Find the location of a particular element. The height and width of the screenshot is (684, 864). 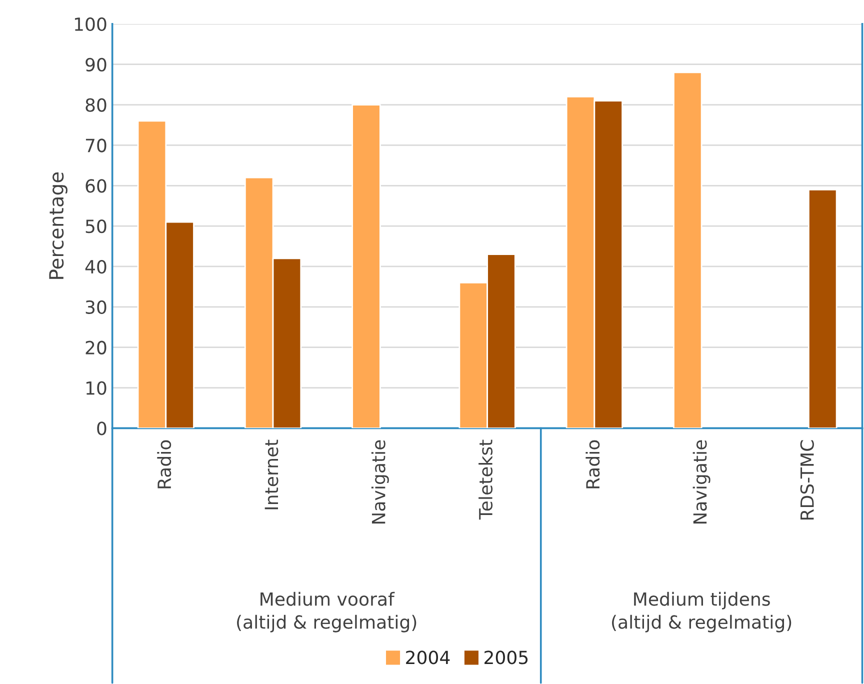

y-tick-label: 30 is located at coordinates (96, 307).